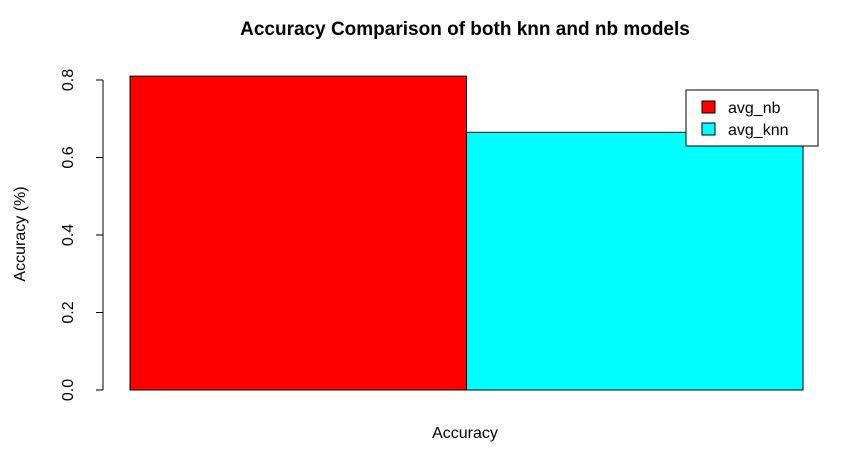 This screenshot has width=844, height=471. Describe the element at coordinates (68, 80) in the screenshot. I see `y-tick-label: 0.8` at that location.